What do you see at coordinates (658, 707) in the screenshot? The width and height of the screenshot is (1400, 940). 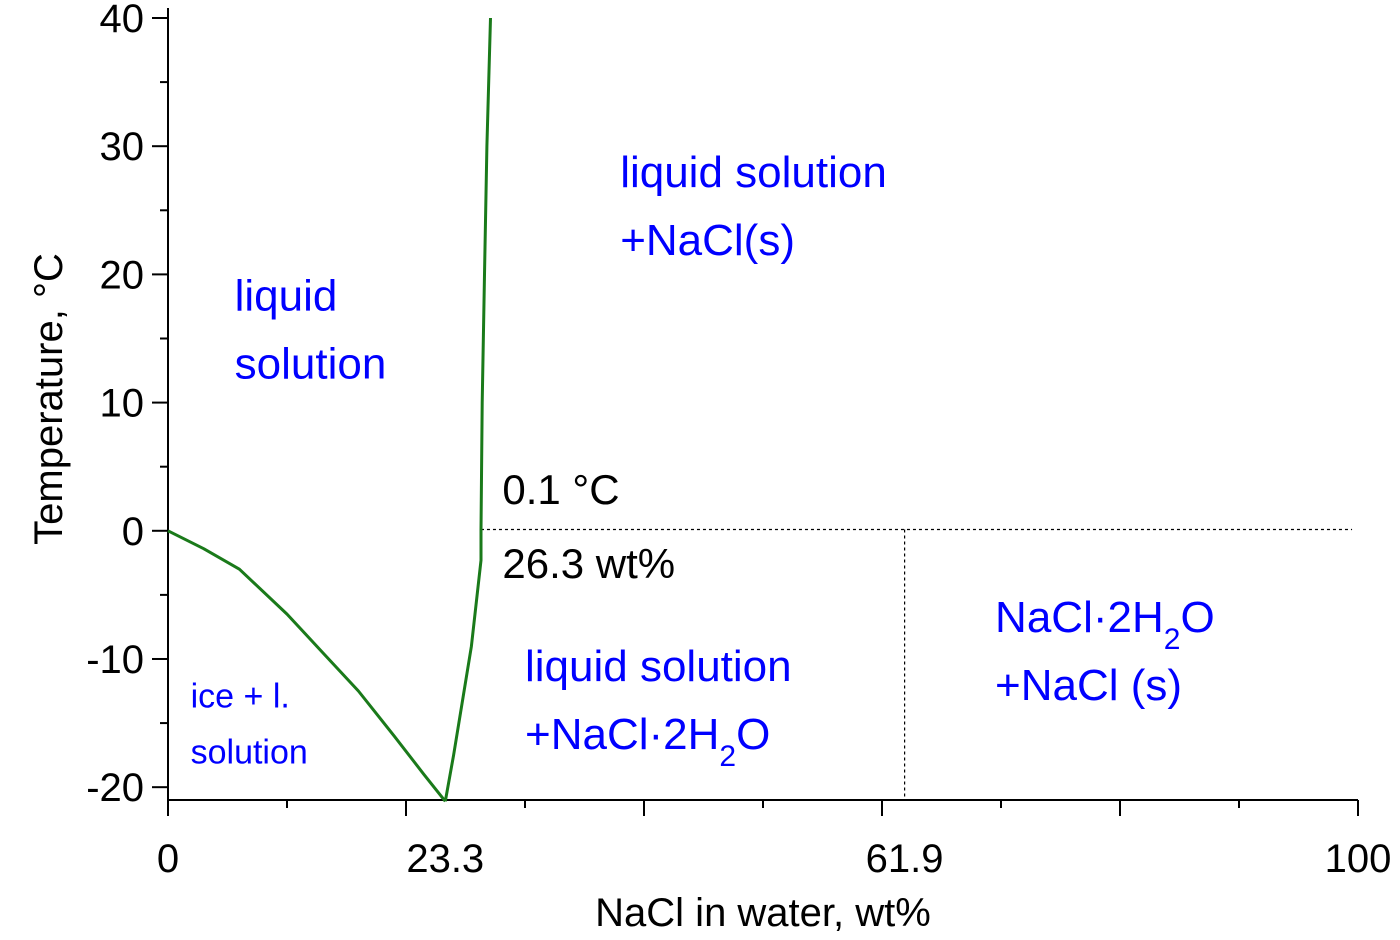 I see `region-label: liquid solution +NaCl·2H2O` at bounding box center [658, 707].